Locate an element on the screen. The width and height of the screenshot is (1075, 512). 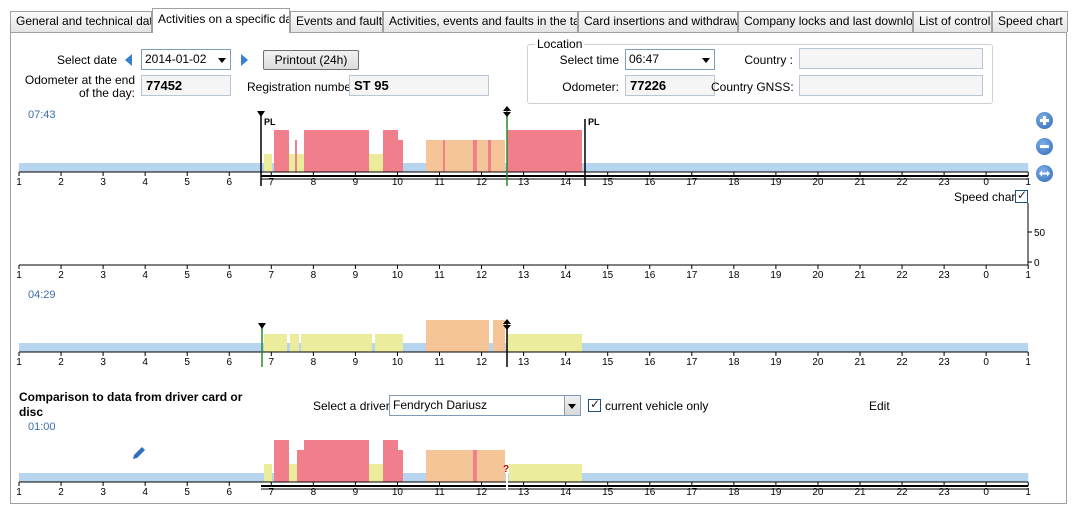
bottom-total-time: 01:00 is located at coordinates (42, 427).